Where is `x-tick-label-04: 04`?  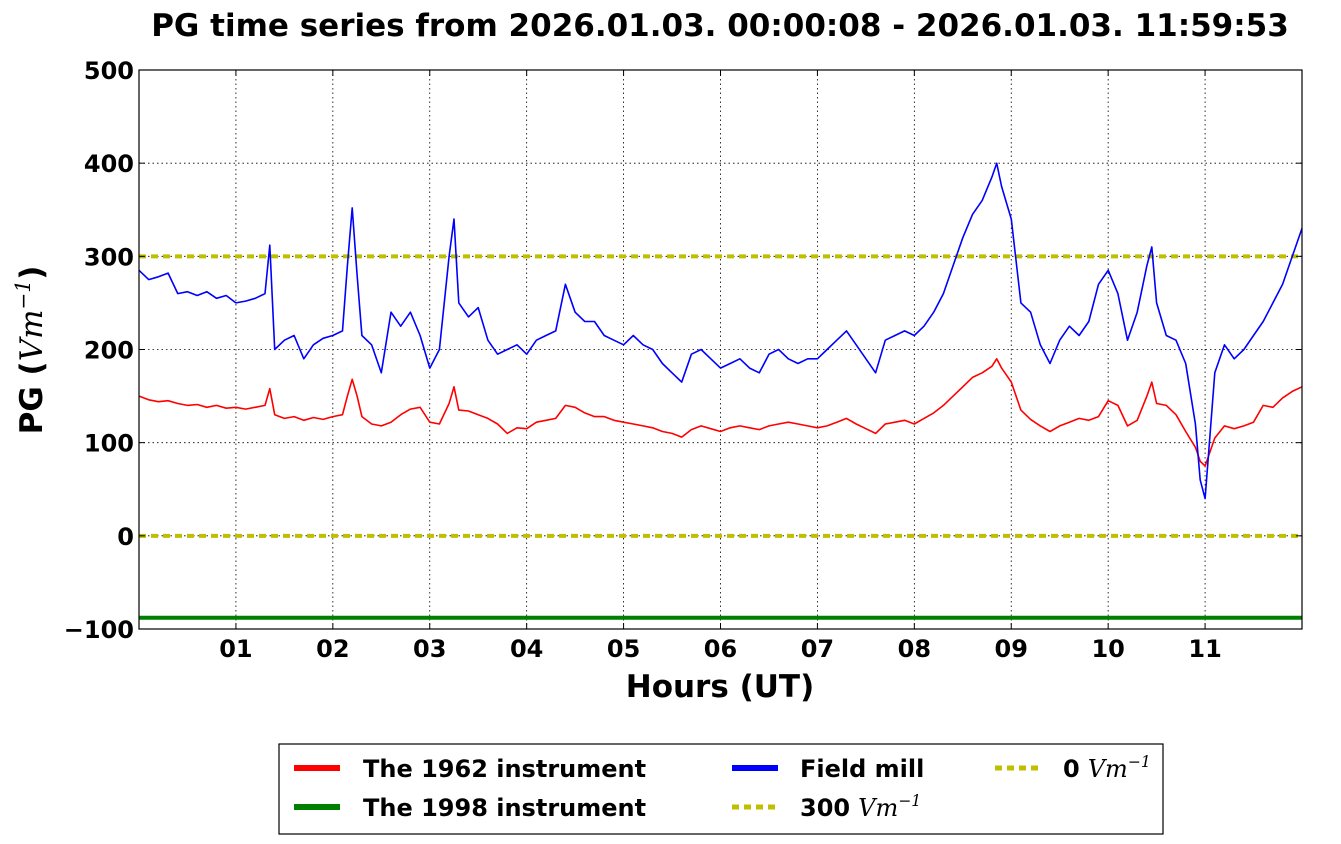
x-tick-label-04: 04 is located at coordinates (526, 649).